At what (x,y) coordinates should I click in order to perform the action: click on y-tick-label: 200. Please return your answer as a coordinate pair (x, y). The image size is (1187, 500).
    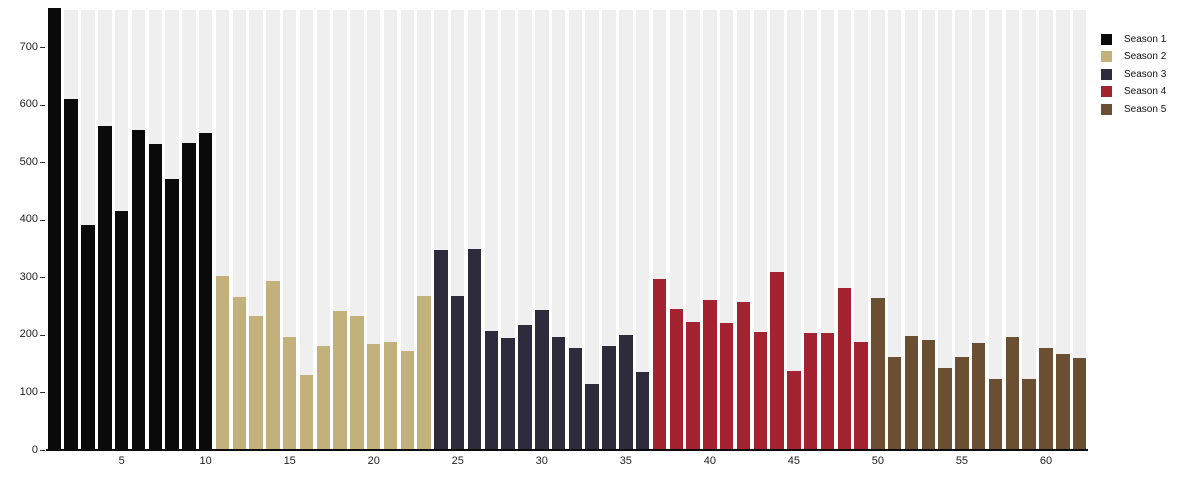
    Looking at the image, I should click on (28, 334).